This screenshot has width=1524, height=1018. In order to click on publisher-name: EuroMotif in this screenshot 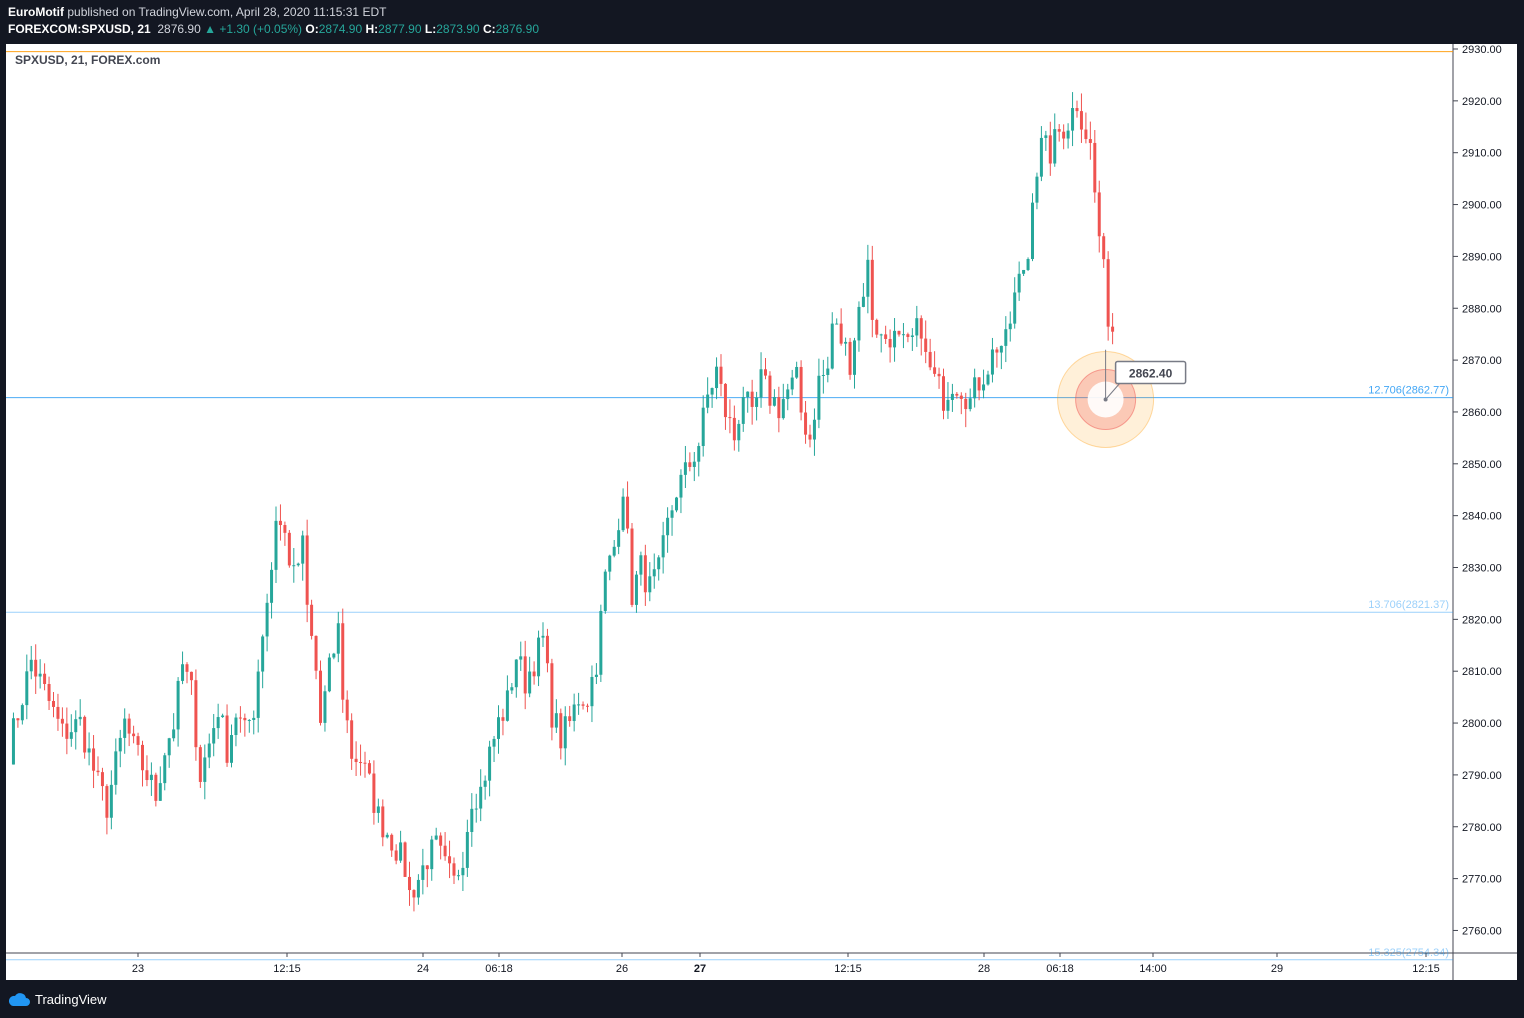, I will do `click(36, 12)`.